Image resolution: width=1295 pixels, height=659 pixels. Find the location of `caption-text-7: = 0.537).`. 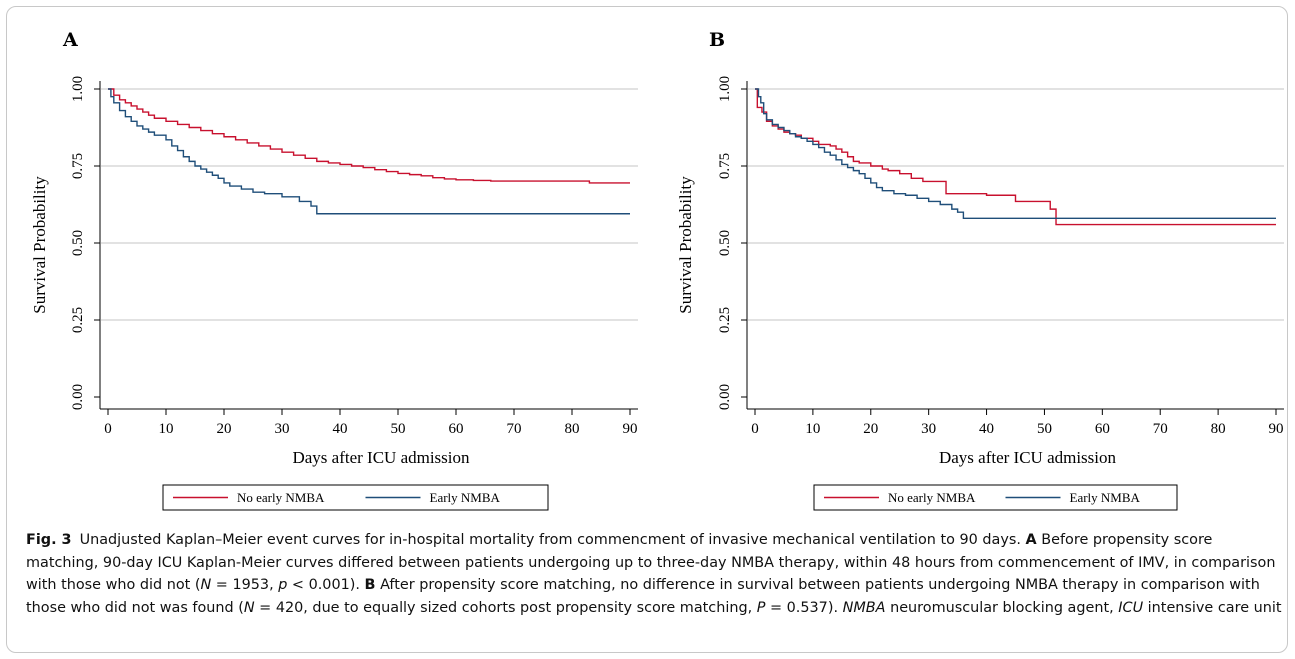

caption-text-7: = 0.537). is located at coordinates (804, 607).